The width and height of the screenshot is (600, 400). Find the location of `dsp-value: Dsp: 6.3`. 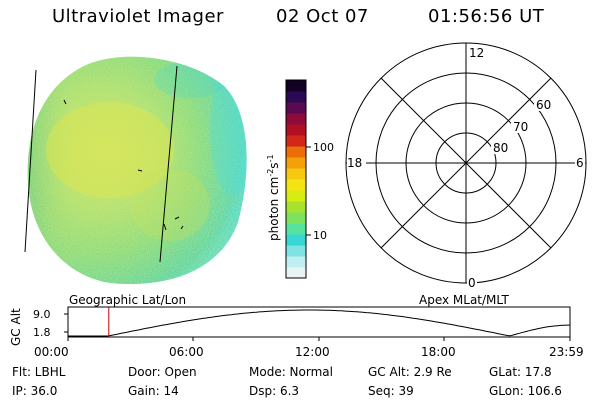

dsp-value: Dsp: 6.3 is located at coordinates (274, 391).